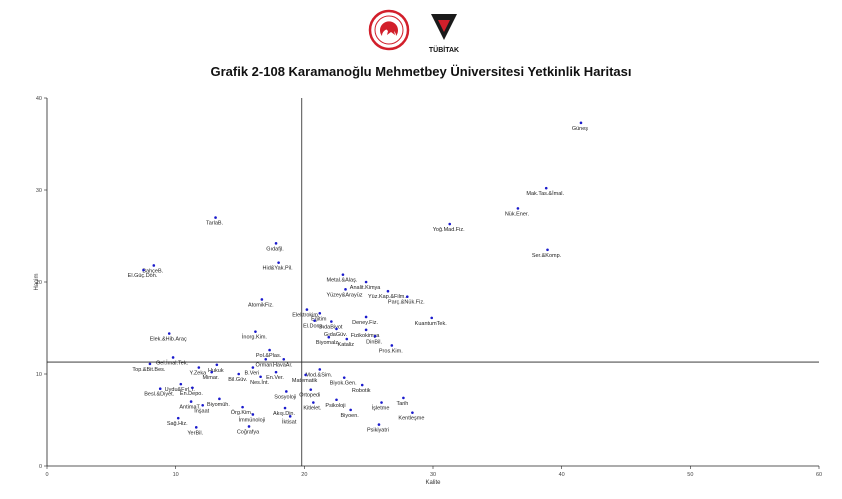 Image resolution: width=842 pixels, height=499 pixels. I want to click on data-point-label: Deney.Fiz., so click(365, 323).